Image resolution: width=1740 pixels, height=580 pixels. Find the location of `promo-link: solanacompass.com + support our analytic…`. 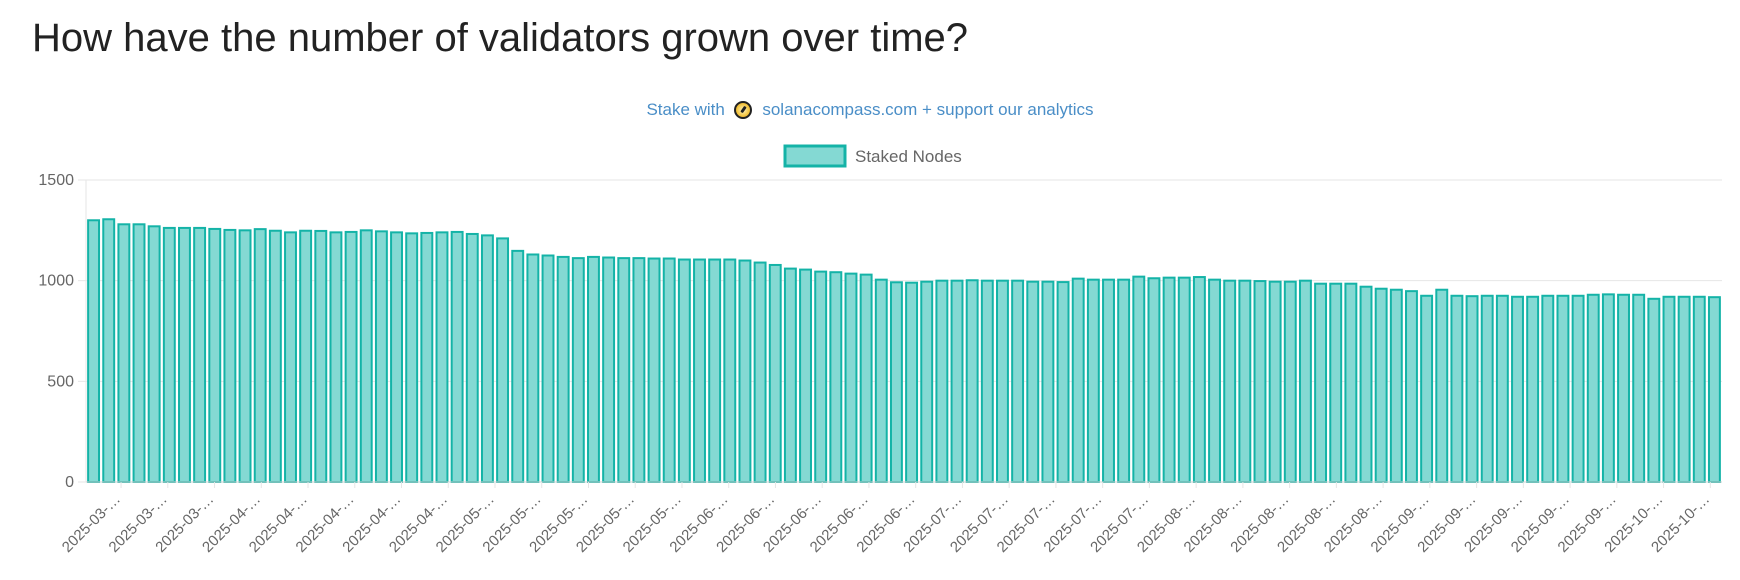

promo-link: solanacompass.com + support our analytic… is located at coordinates (928, 109).